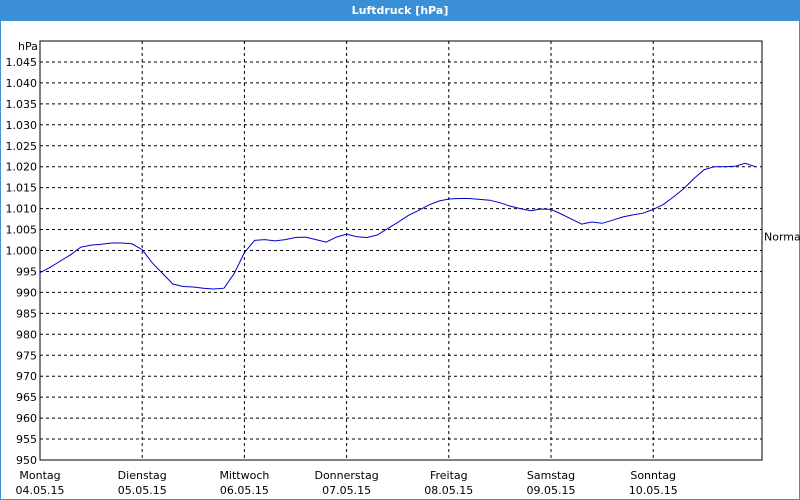  Describe the element at coordinates (28, 46) in the screenshot. I see `y-axis-label: hPa` at that location.